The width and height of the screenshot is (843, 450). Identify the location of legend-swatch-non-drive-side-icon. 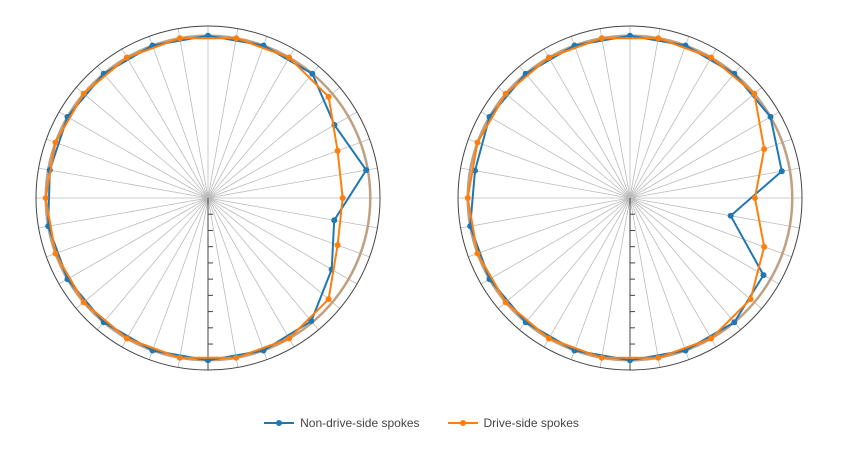
(279, 423).